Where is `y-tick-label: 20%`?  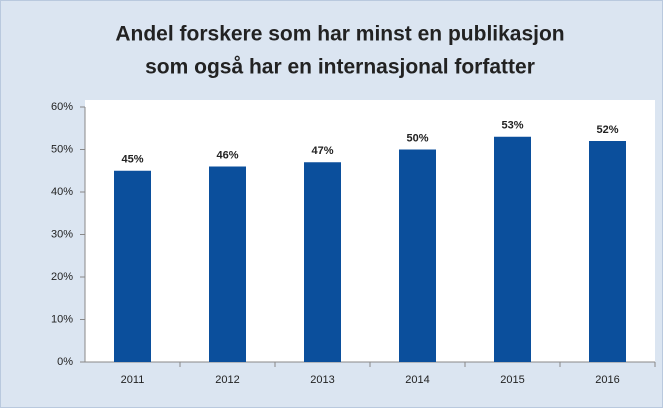
y-tick-label: 20% is located at coordinates (62, 277).